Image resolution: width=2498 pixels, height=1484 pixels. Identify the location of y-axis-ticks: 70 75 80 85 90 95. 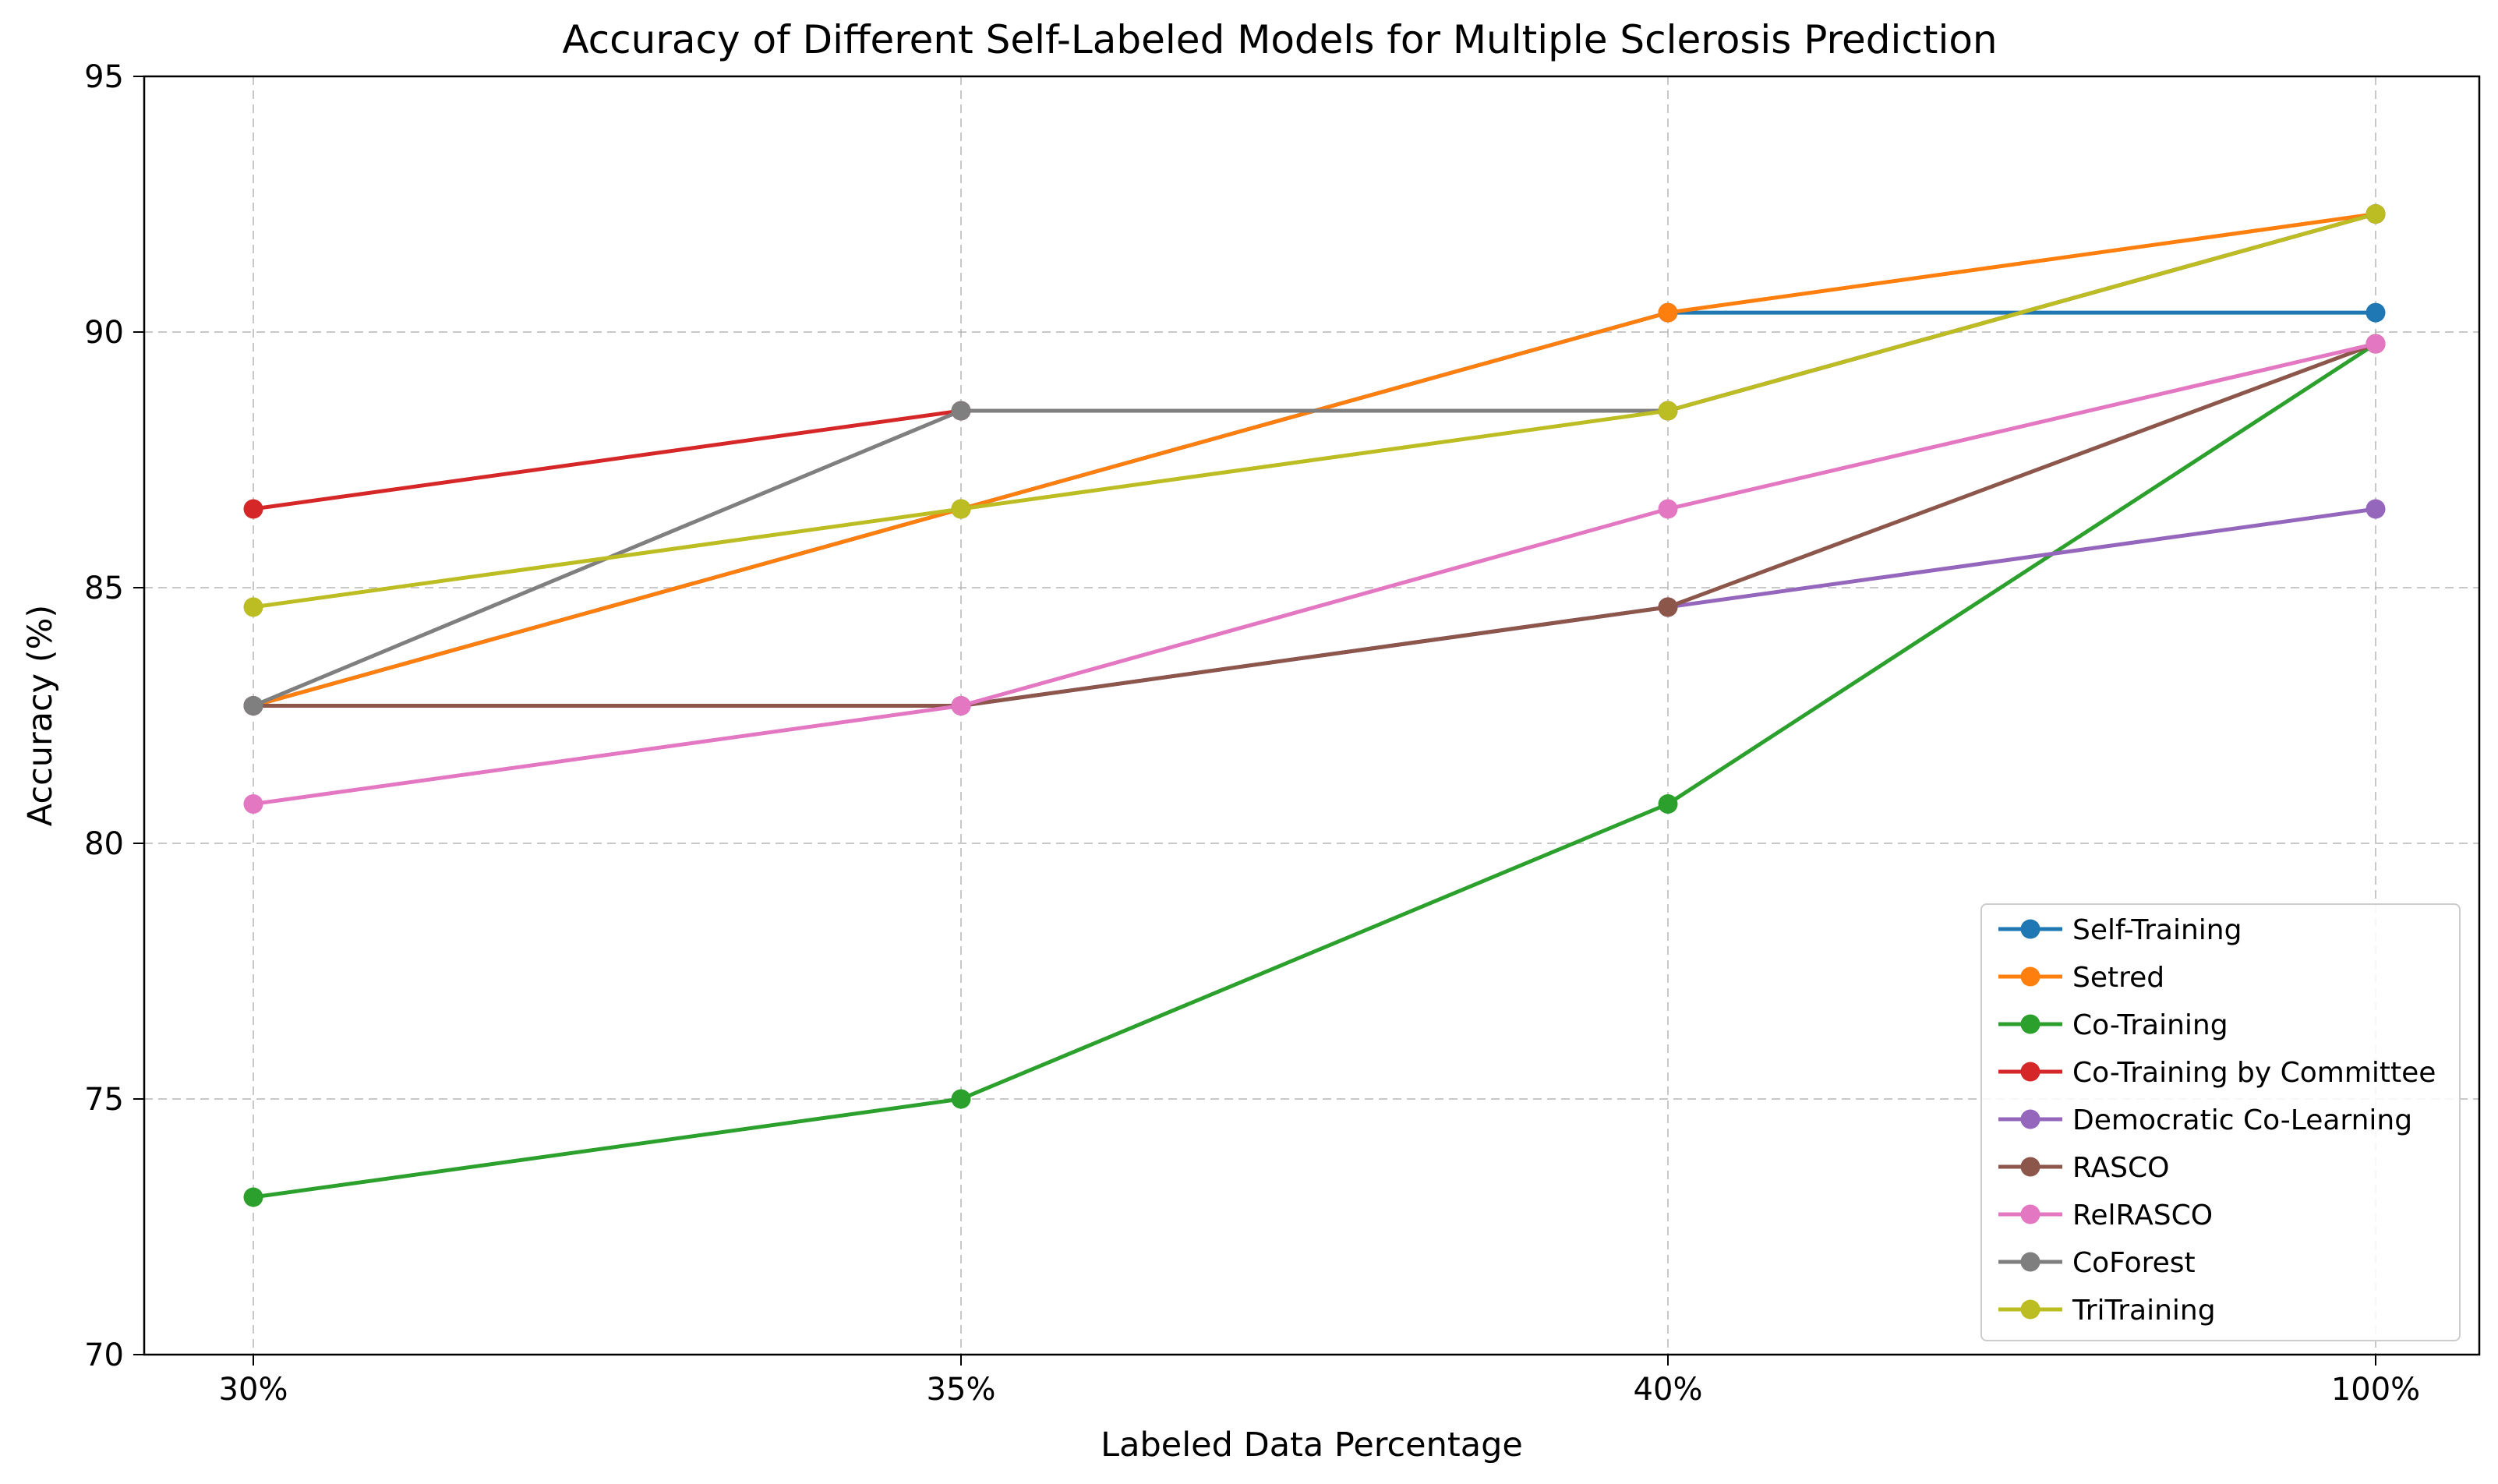
(114, 716).